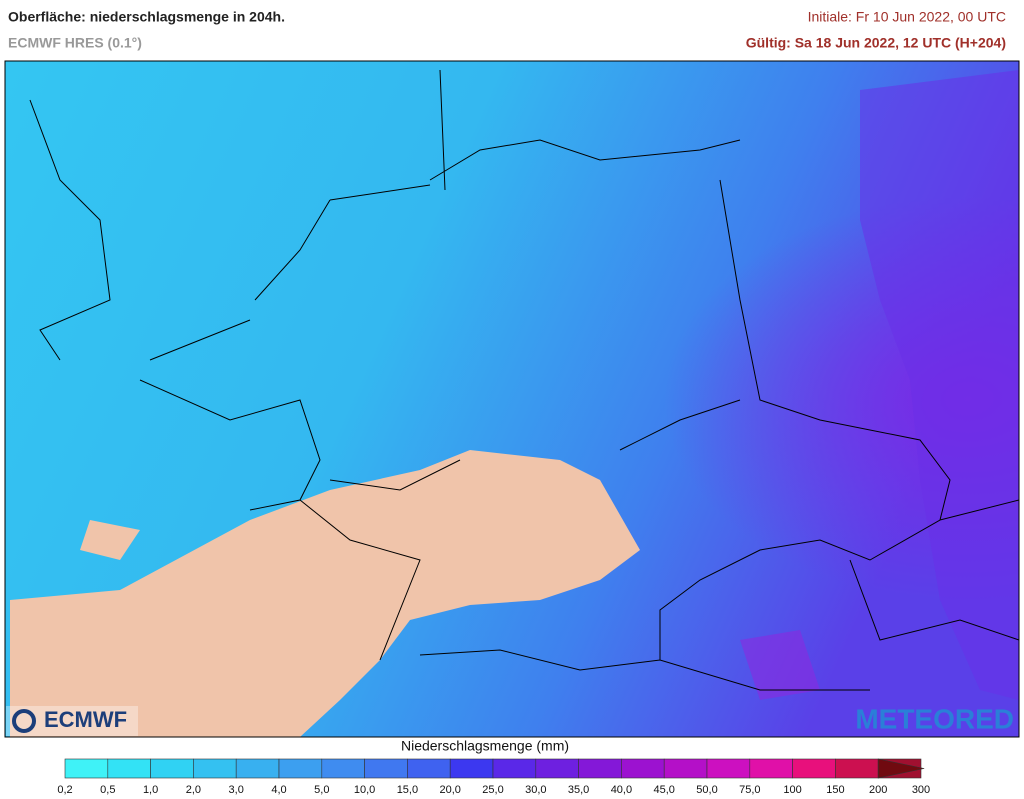  I want to click on colorbar-label: 300, so click(921, 790).